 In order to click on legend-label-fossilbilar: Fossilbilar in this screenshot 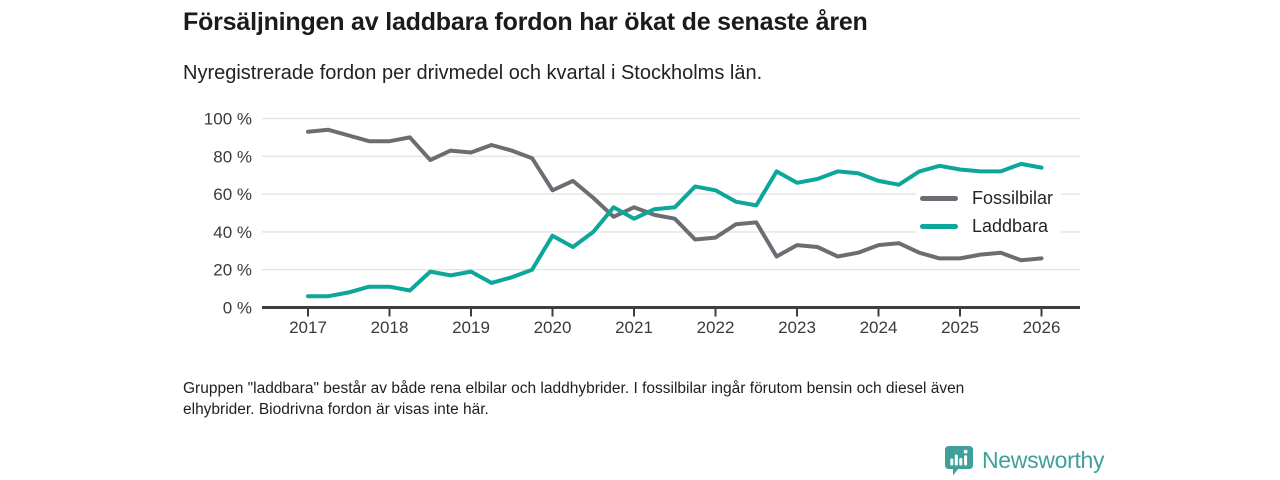, I will do `click(1013, 197)`.